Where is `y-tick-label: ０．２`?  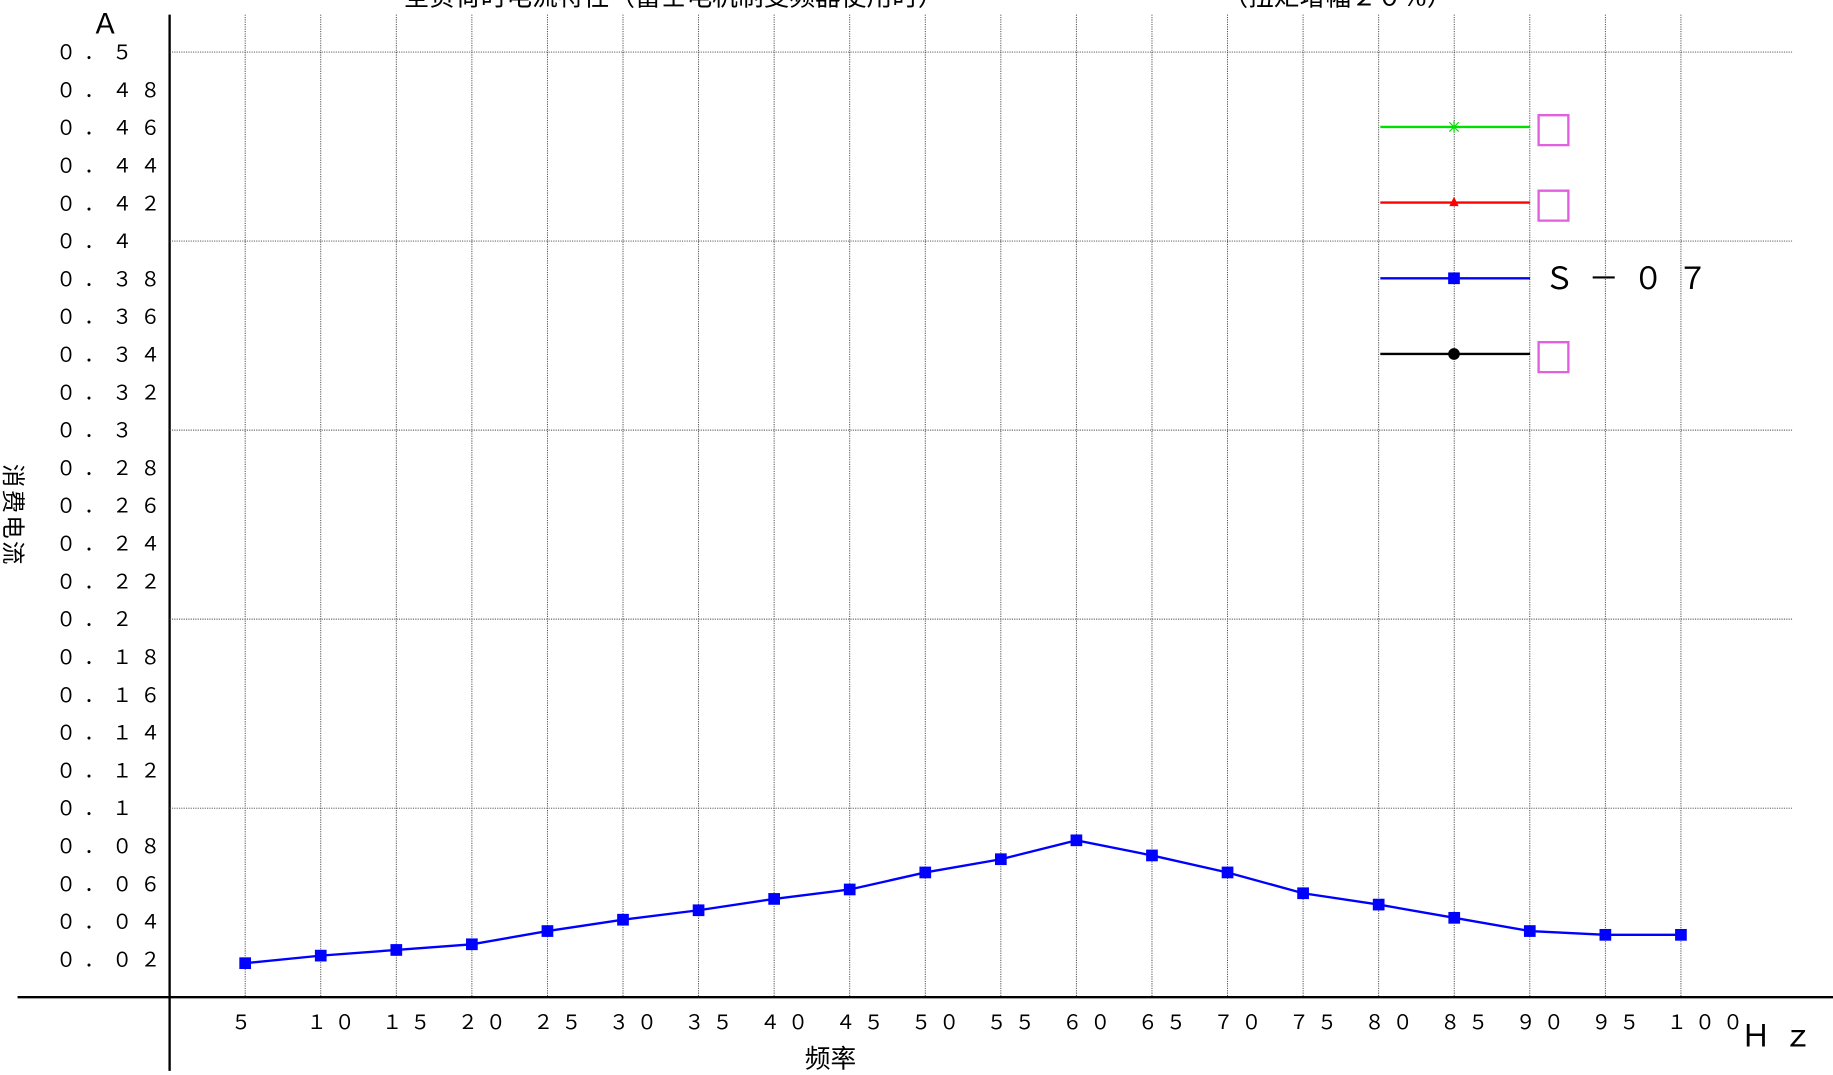
y-tick-label: ０．２ is located at coordinates (98, 619).